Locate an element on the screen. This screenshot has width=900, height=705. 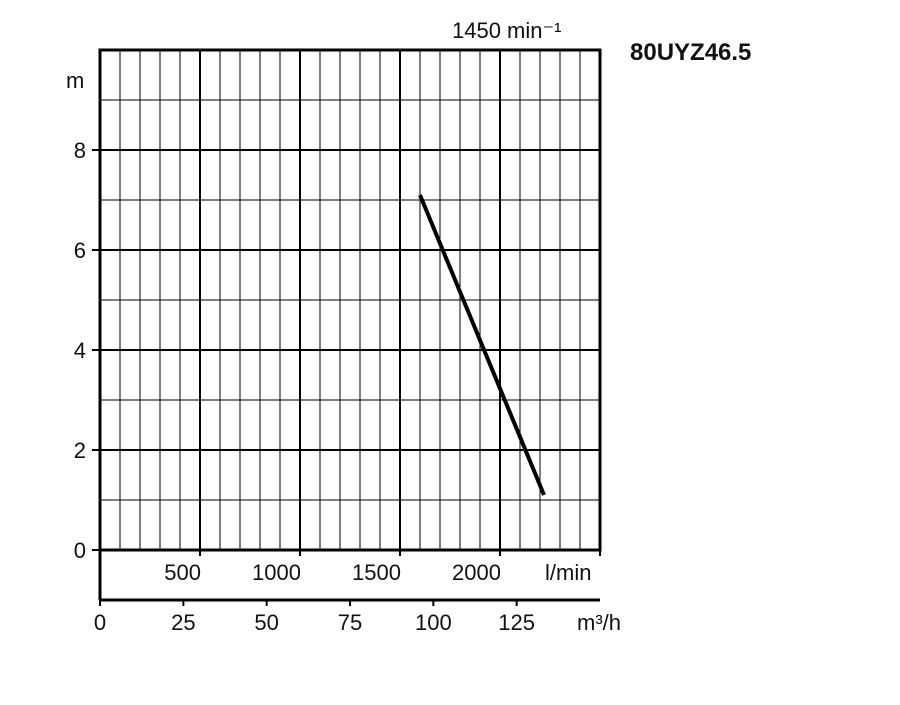
series-layer is located at coordinates (482, 345).